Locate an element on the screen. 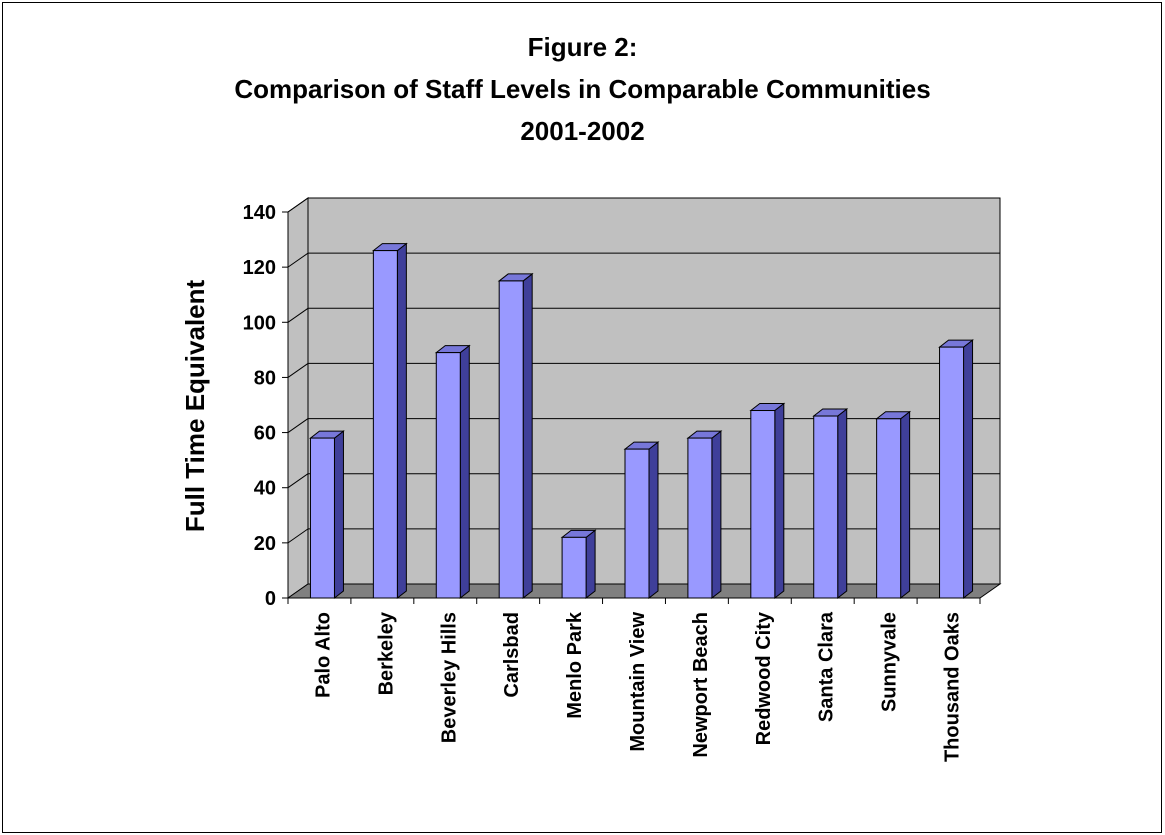 The image size is (1165, 835). bar-santa-clara is located at coordinates (830, 504).